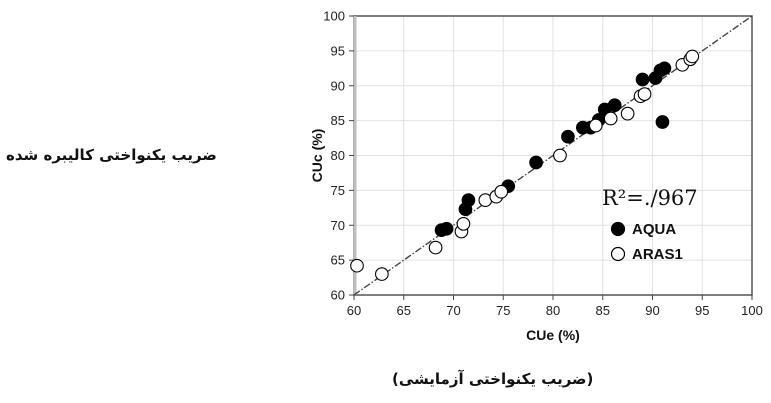  Describe the element at coordinates (453, 310) in the screenshot. I see `x-tick-label: 70` at that location.